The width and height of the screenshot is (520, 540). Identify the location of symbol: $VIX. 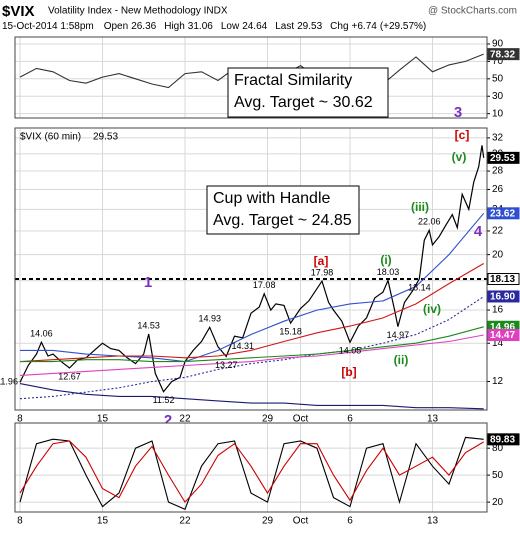
(18, 11).